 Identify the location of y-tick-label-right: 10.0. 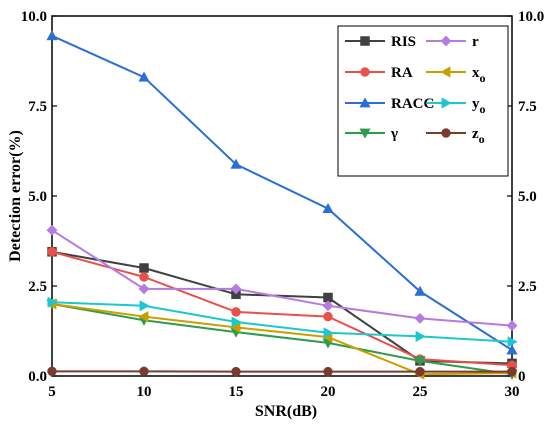
(531, 17).